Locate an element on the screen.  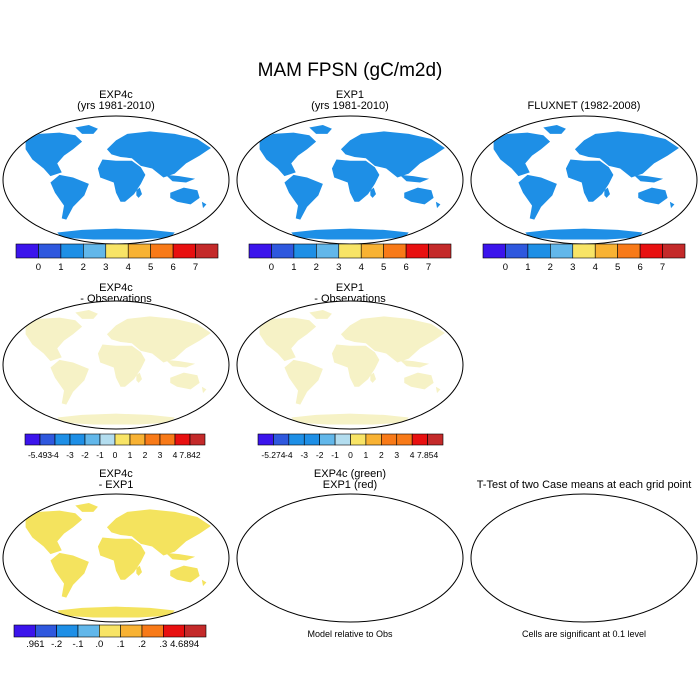
colorbar-label: 1 is located at coordinates (60, 267).